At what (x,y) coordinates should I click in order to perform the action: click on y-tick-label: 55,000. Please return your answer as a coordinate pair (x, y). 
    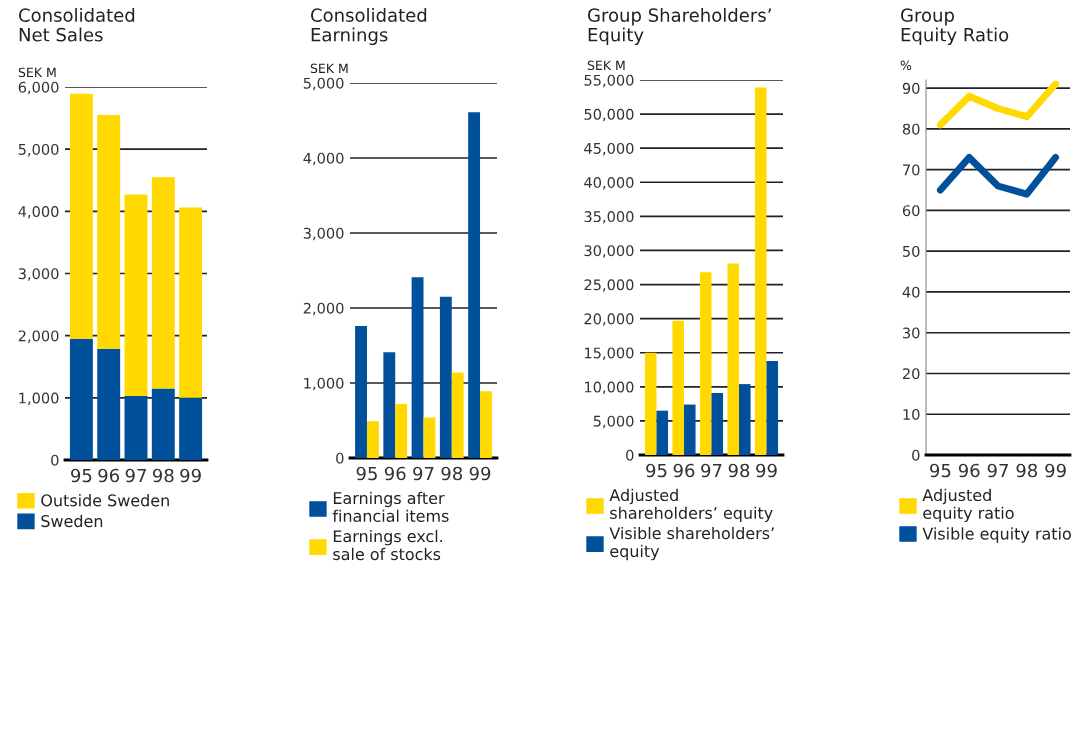
    Looking at the image, I should click on (609, 81).